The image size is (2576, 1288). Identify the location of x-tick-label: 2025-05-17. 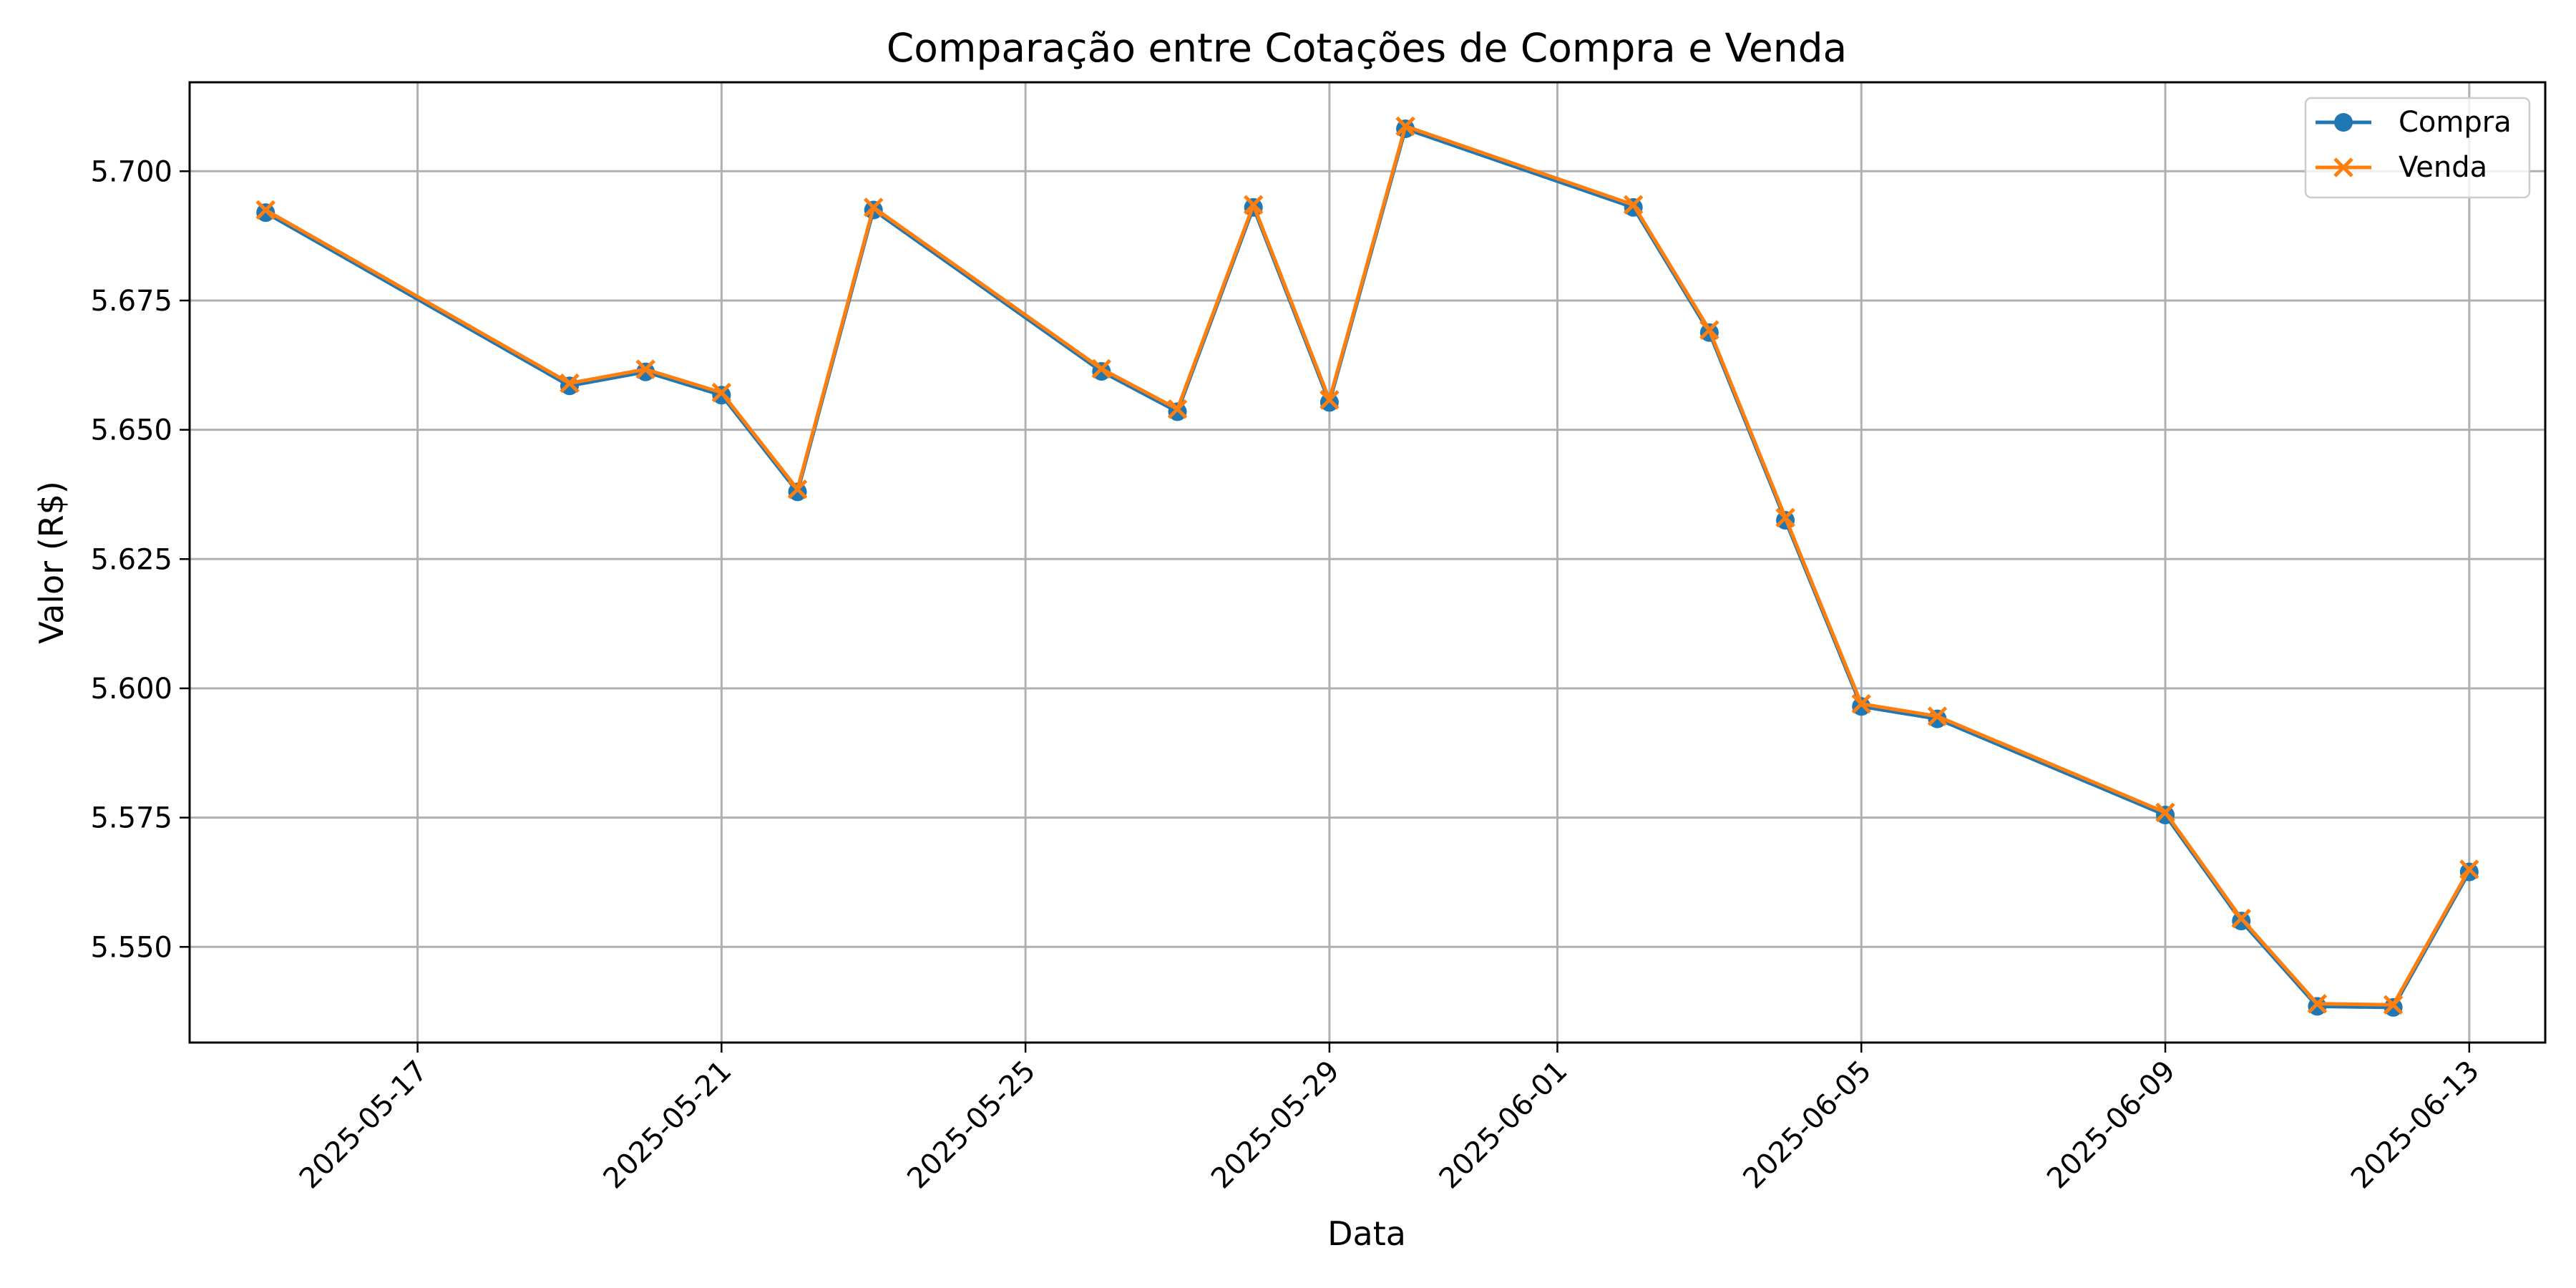
(363, 1125).